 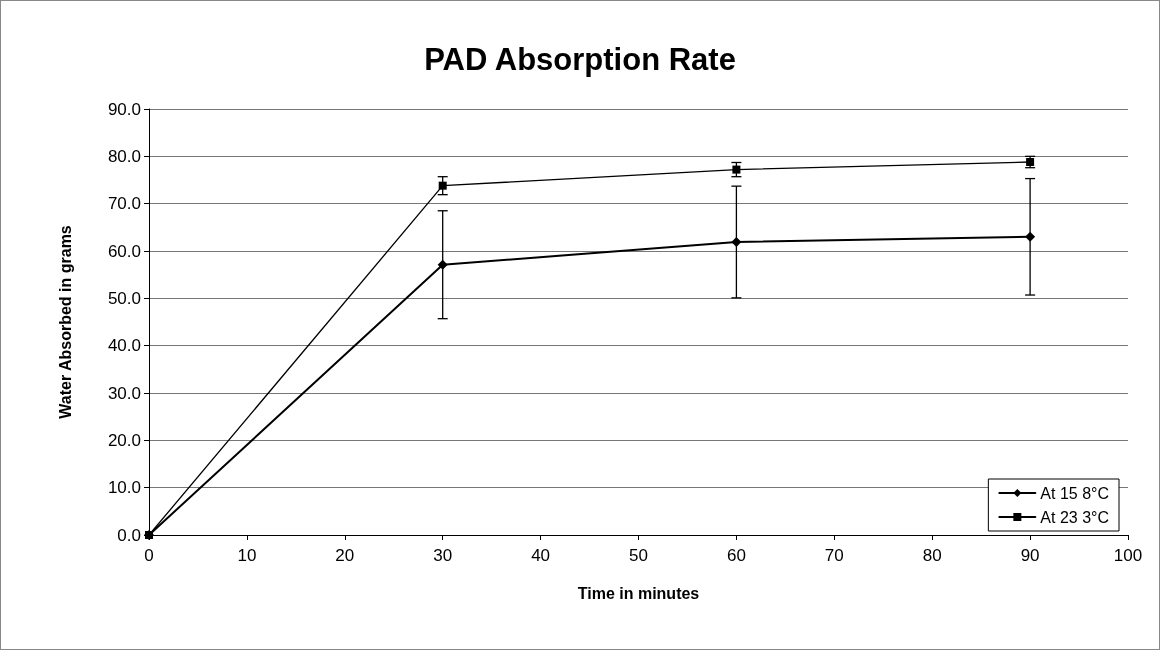 What do you see at coordinates (834, 555) in the screenshot?
I see `x-tick-label: 70` at bounding box center [834, 555].